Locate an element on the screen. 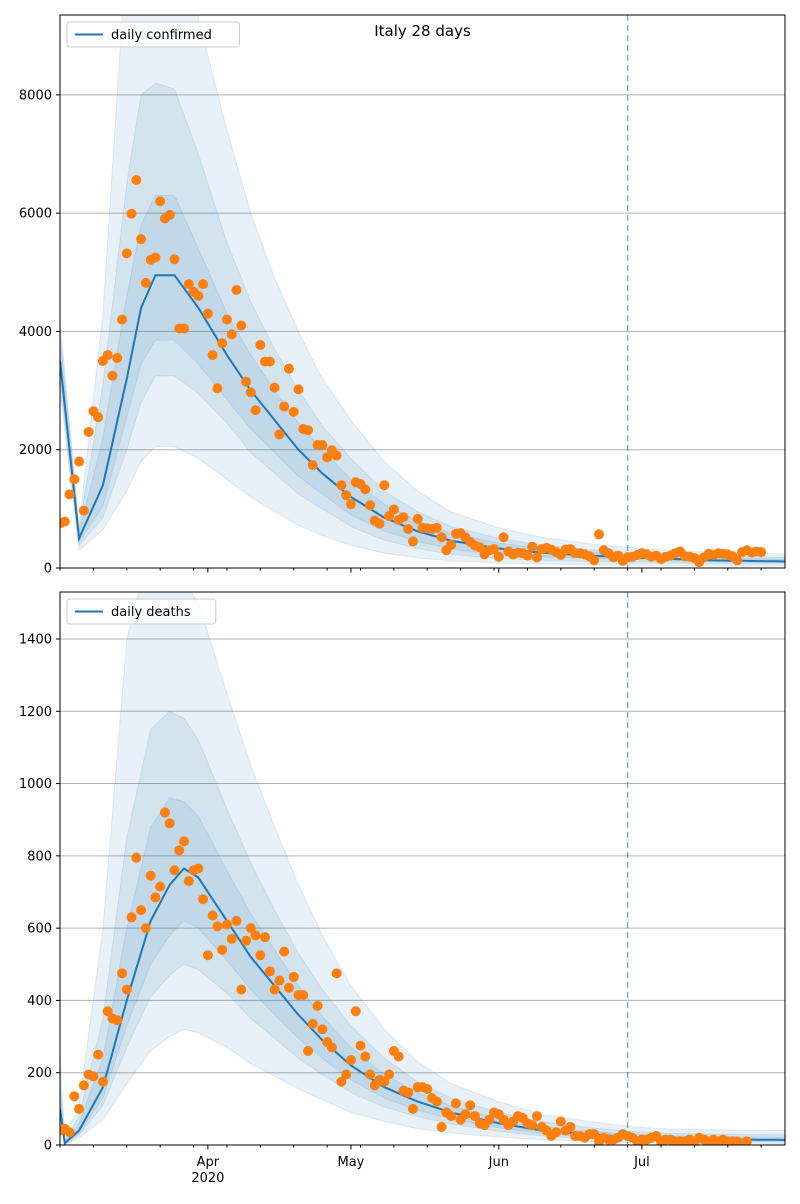 Image resolution: width=800 pixels, height=1204 pixels. legend-label: daily deaths is located at coordinates (151, 612).